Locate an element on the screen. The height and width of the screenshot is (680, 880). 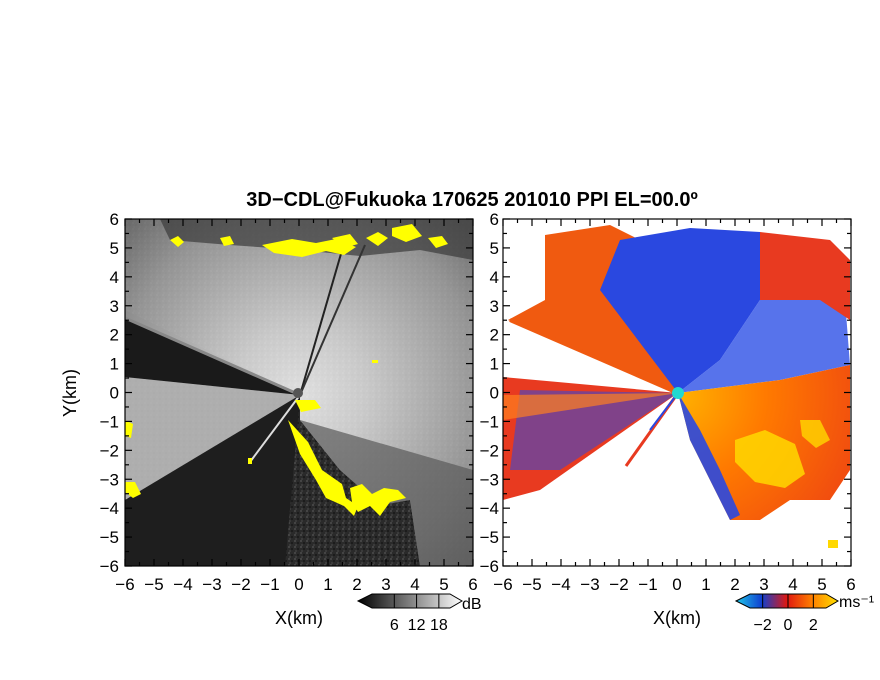
velocity-y-tick-label: 4 is located at coordinates (494, 277).